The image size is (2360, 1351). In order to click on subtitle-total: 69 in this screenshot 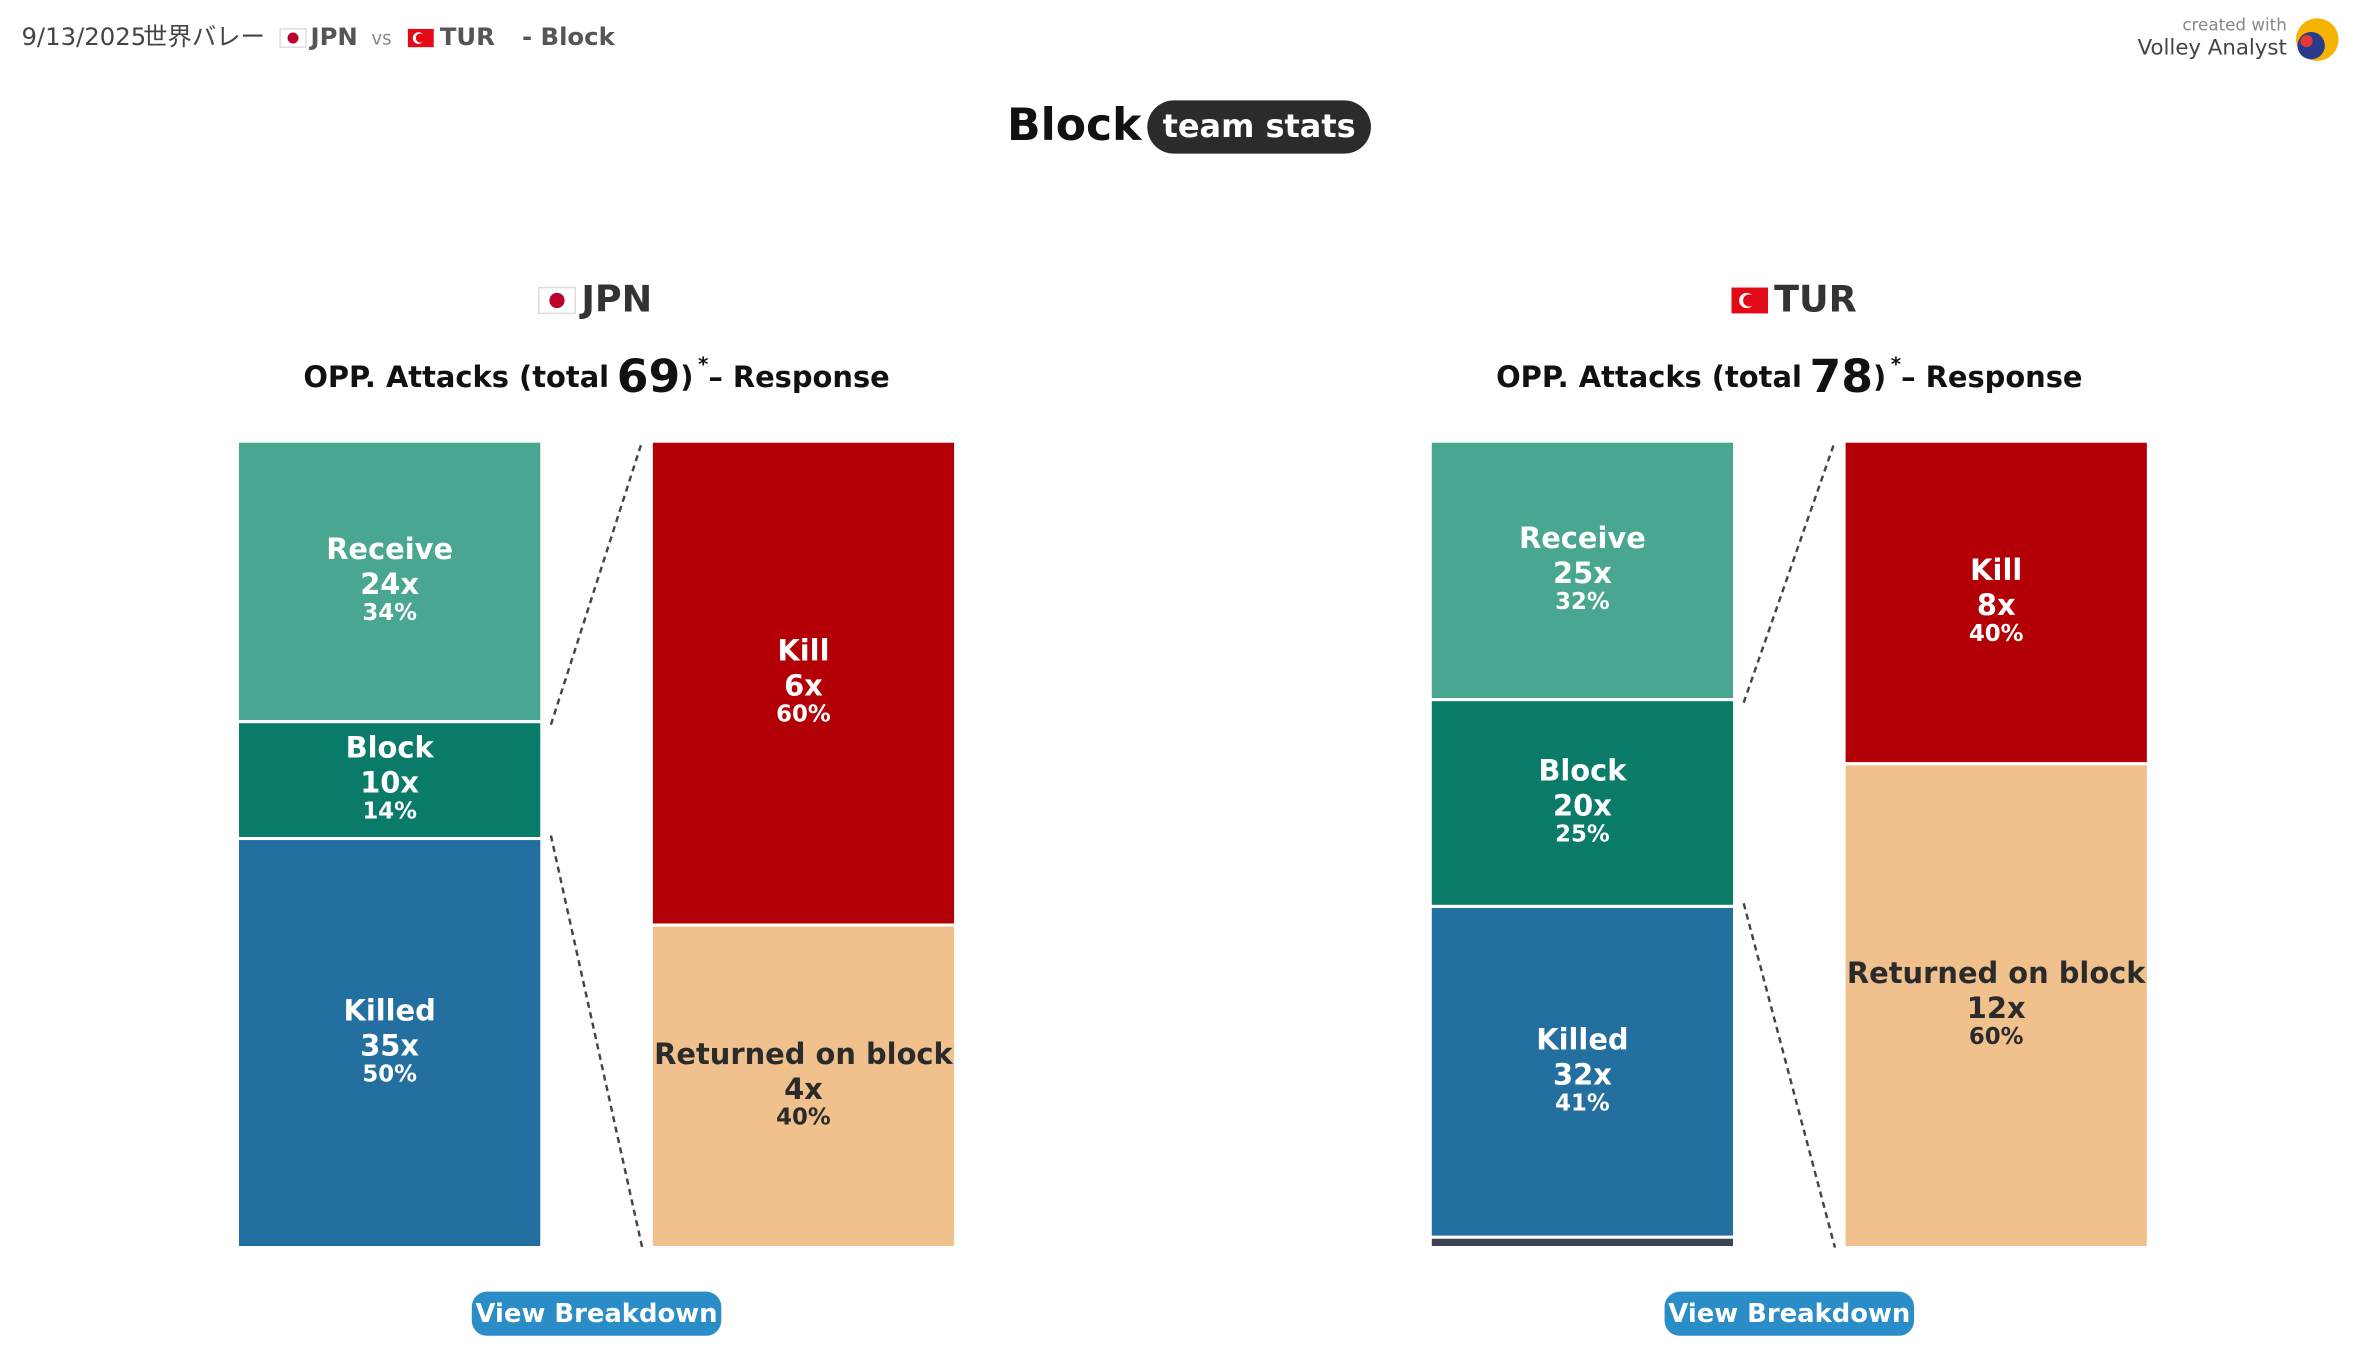, I will do `click(649, 375)`.